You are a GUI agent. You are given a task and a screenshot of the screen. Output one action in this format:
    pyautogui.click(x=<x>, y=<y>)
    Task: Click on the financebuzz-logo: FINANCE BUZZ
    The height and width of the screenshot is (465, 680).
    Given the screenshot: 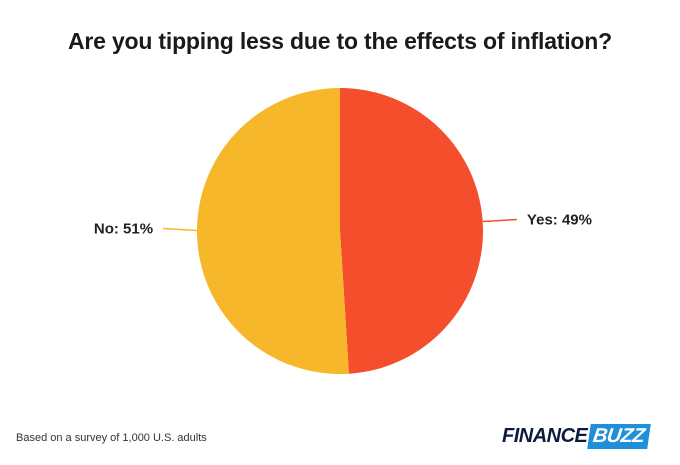 What is the action you would take?
    pyautogui.click(x=577, y=436)
    